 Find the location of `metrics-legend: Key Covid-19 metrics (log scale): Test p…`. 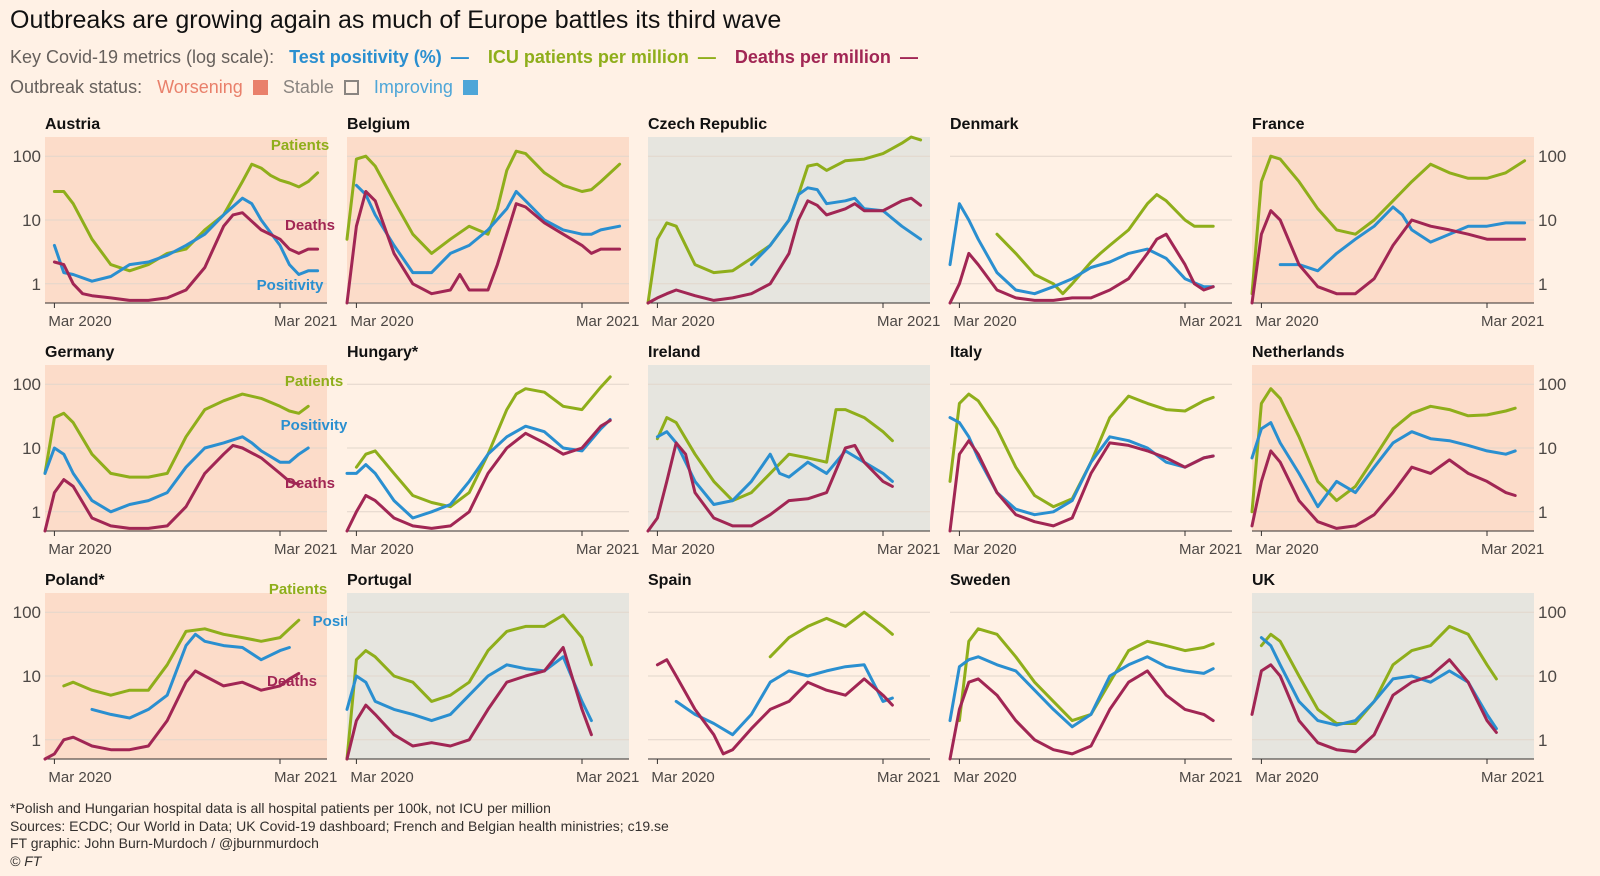

metrics-legend: Key Covid-19 metrics (log scale): Test p… is located at coordinates (468, 57).